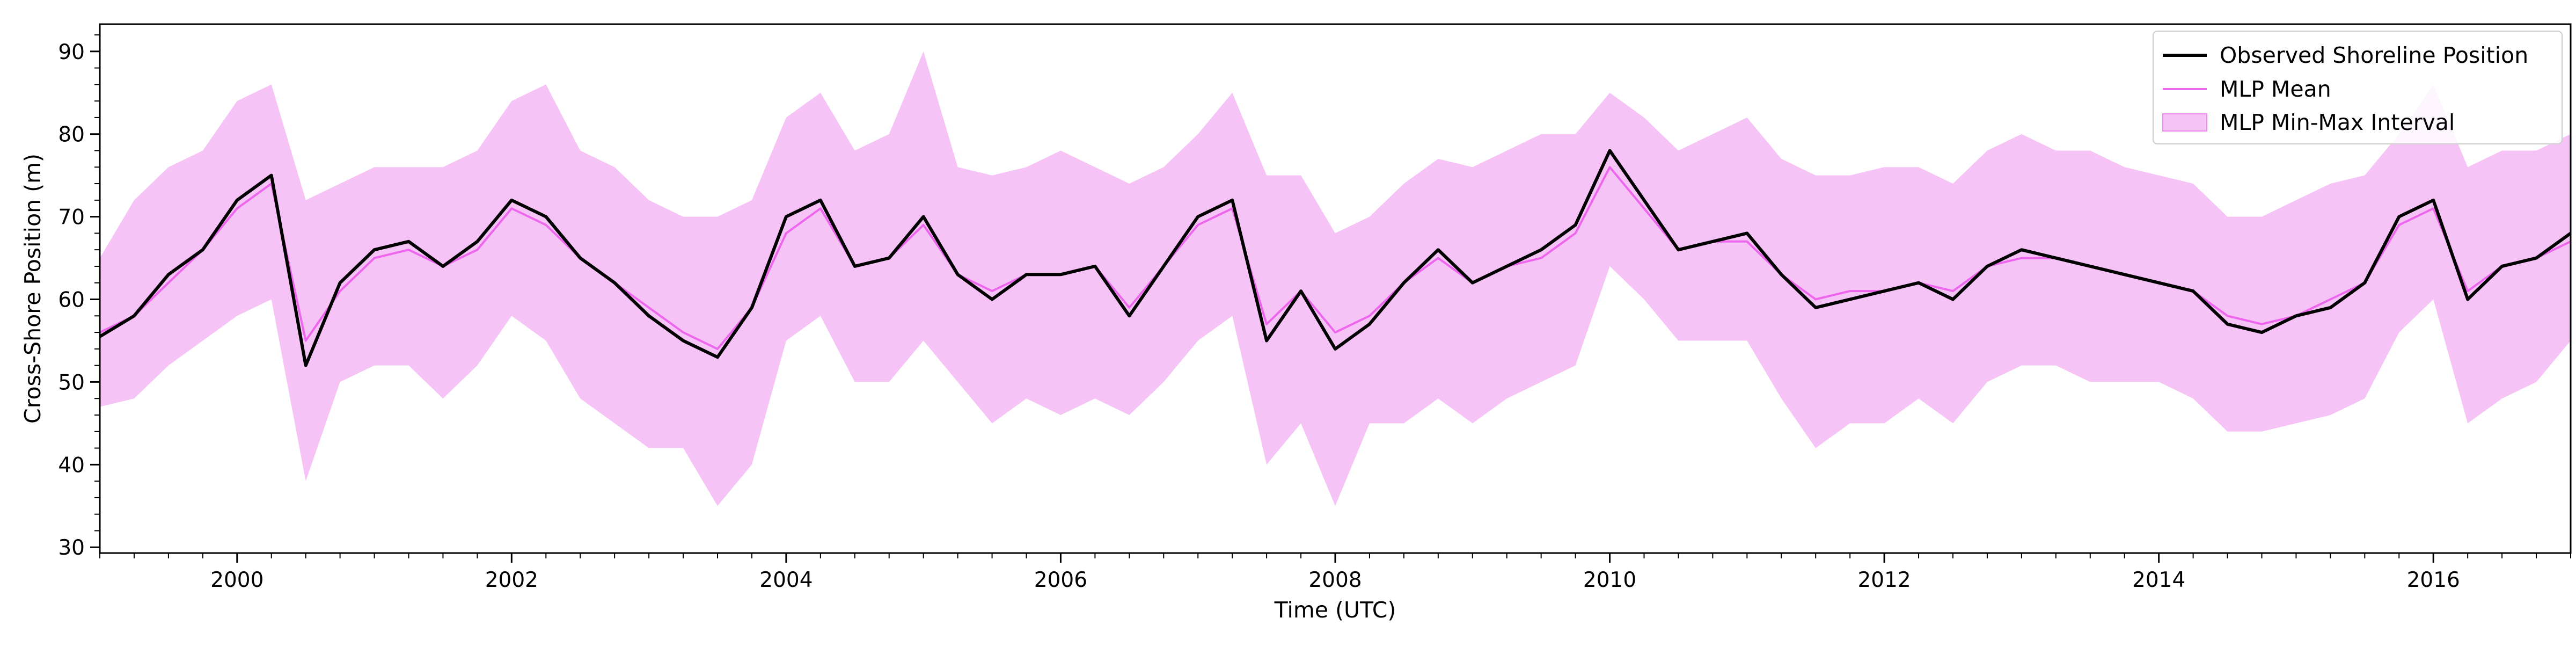 The height and width of the screenshot is (647, 2576). I want to click on x-tick-label: 2012, so click(1884, 580).